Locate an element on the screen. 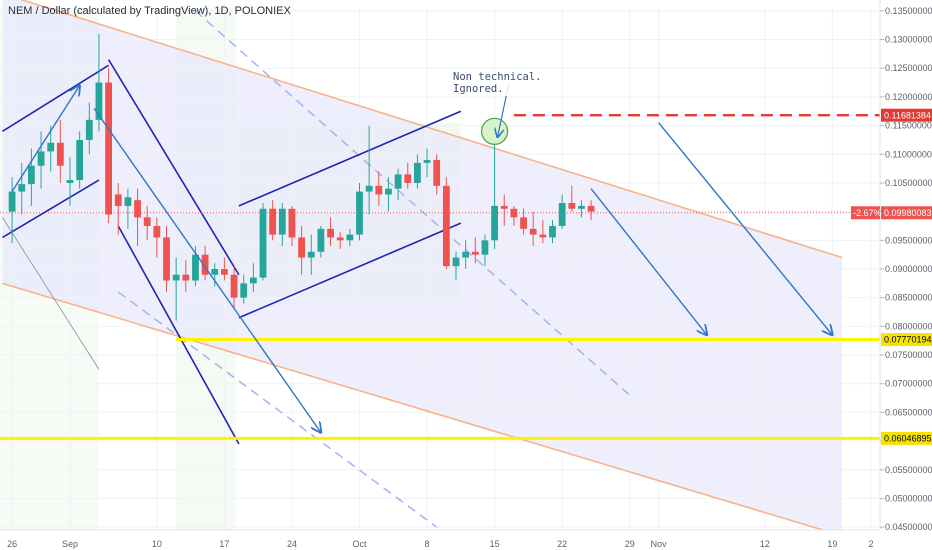  price-tick-label: 0.11000000 is located at coordinates (908, 154).